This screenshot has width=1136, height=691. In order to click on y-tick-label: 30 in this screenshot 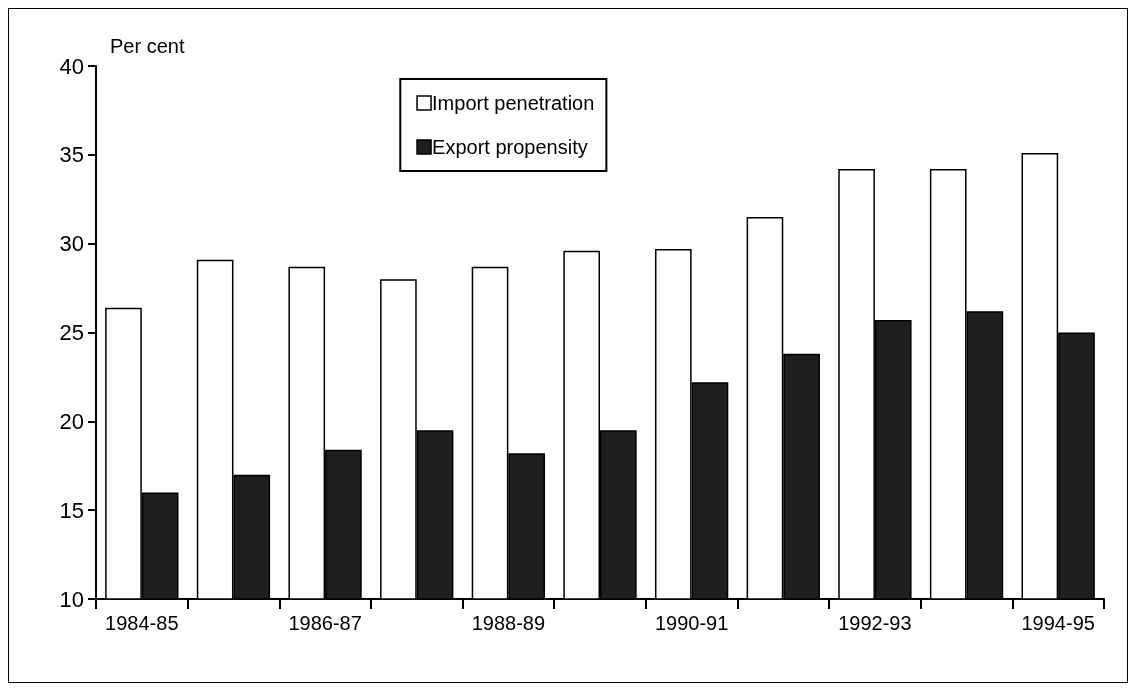, I will do `click(71, 244)`.